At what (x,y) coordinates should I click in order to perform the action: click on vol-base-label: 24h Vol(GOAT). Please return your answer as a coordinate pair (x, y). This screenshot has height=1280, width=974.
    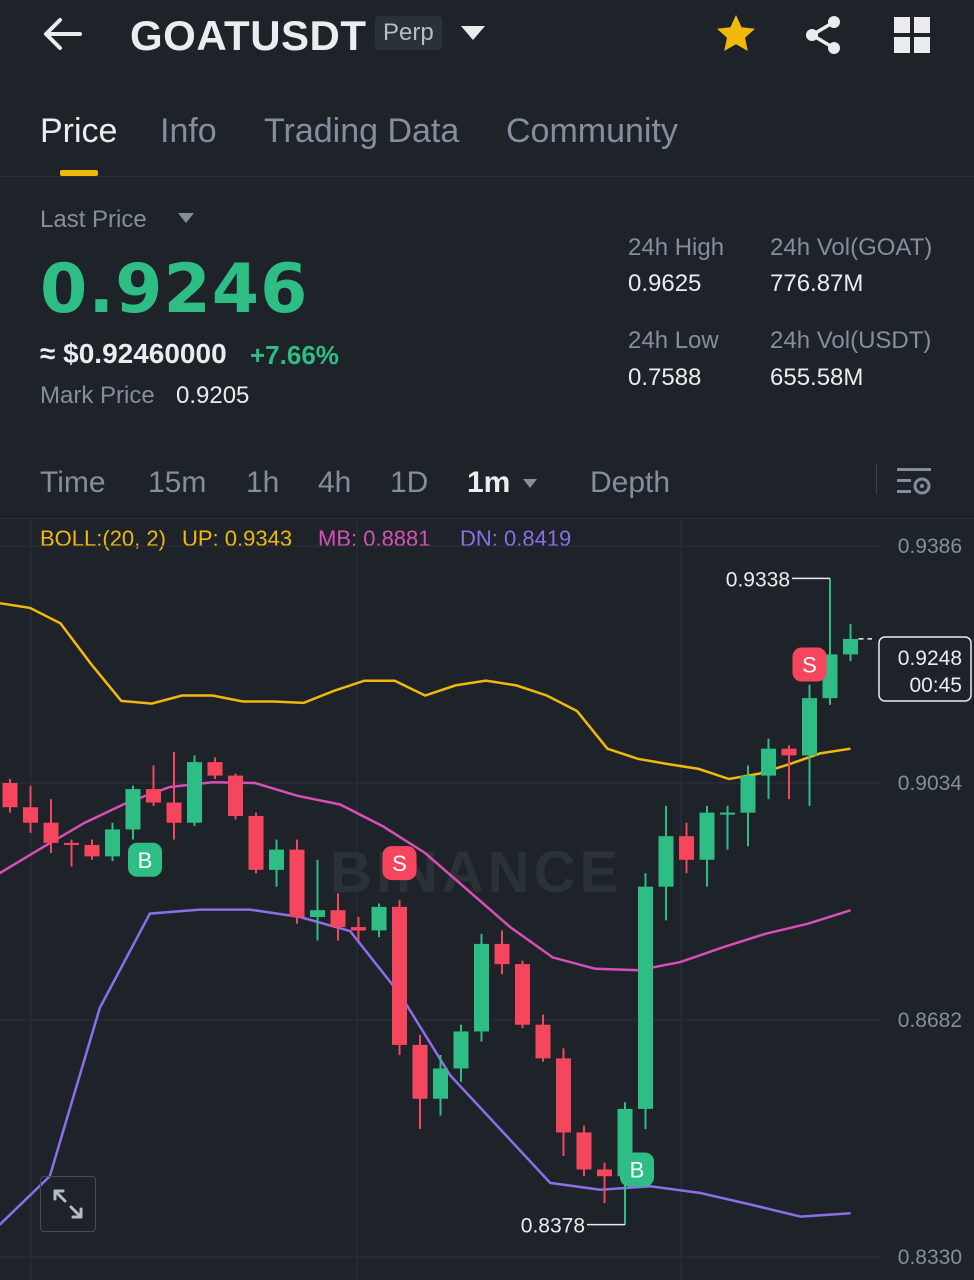
    Looking at the image, I should click on (851, 247).